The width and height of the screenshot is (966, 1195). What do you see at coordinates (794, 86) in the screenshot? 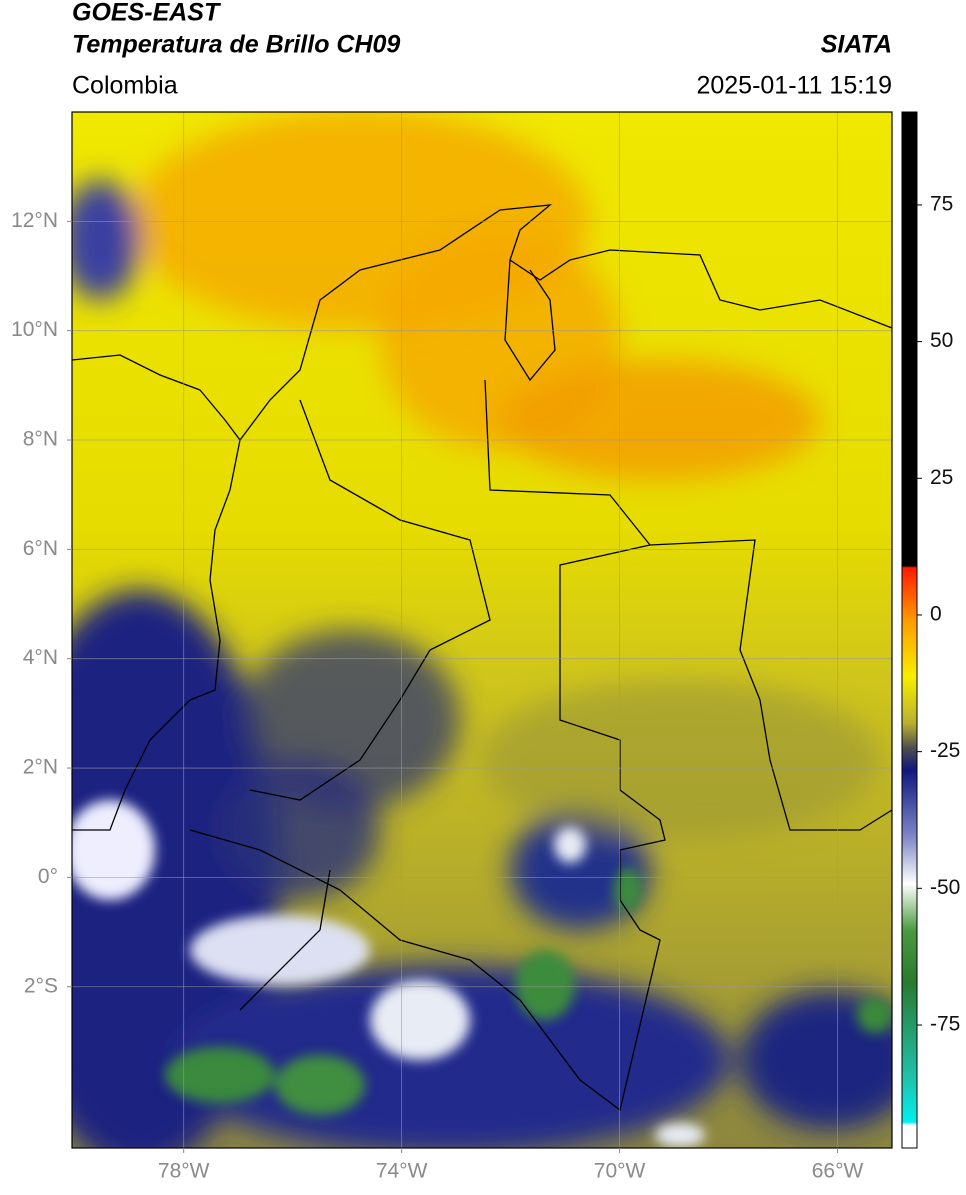
I see `datetime: 2025-01-11 15:19` at bounding box center [794, 86].